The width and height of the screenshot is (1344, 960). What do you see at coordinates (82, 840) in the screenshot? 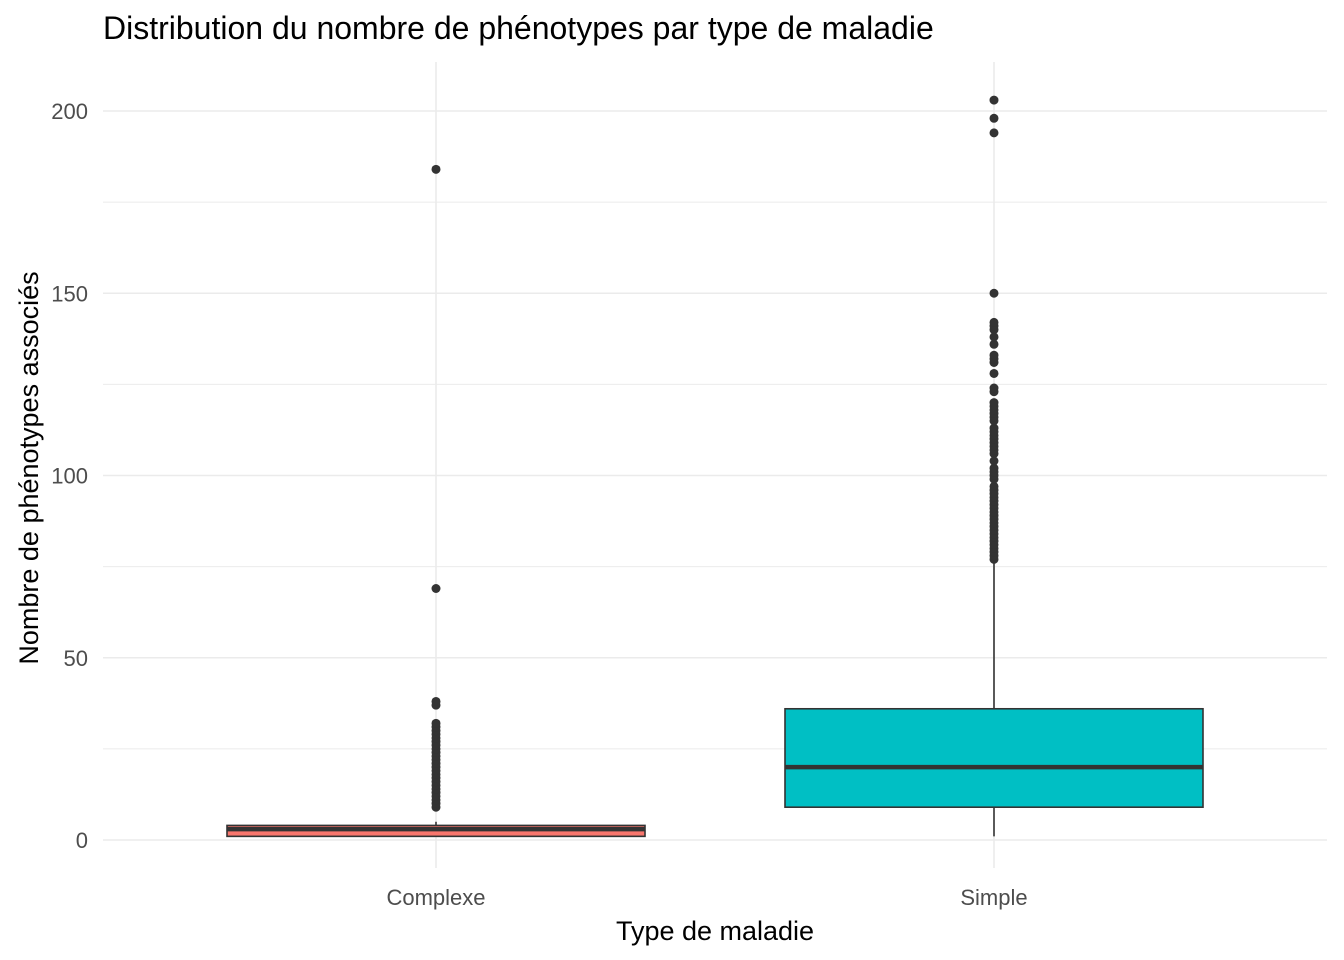
I see `y-tick-label: 0` at bounding box center [82, 840].